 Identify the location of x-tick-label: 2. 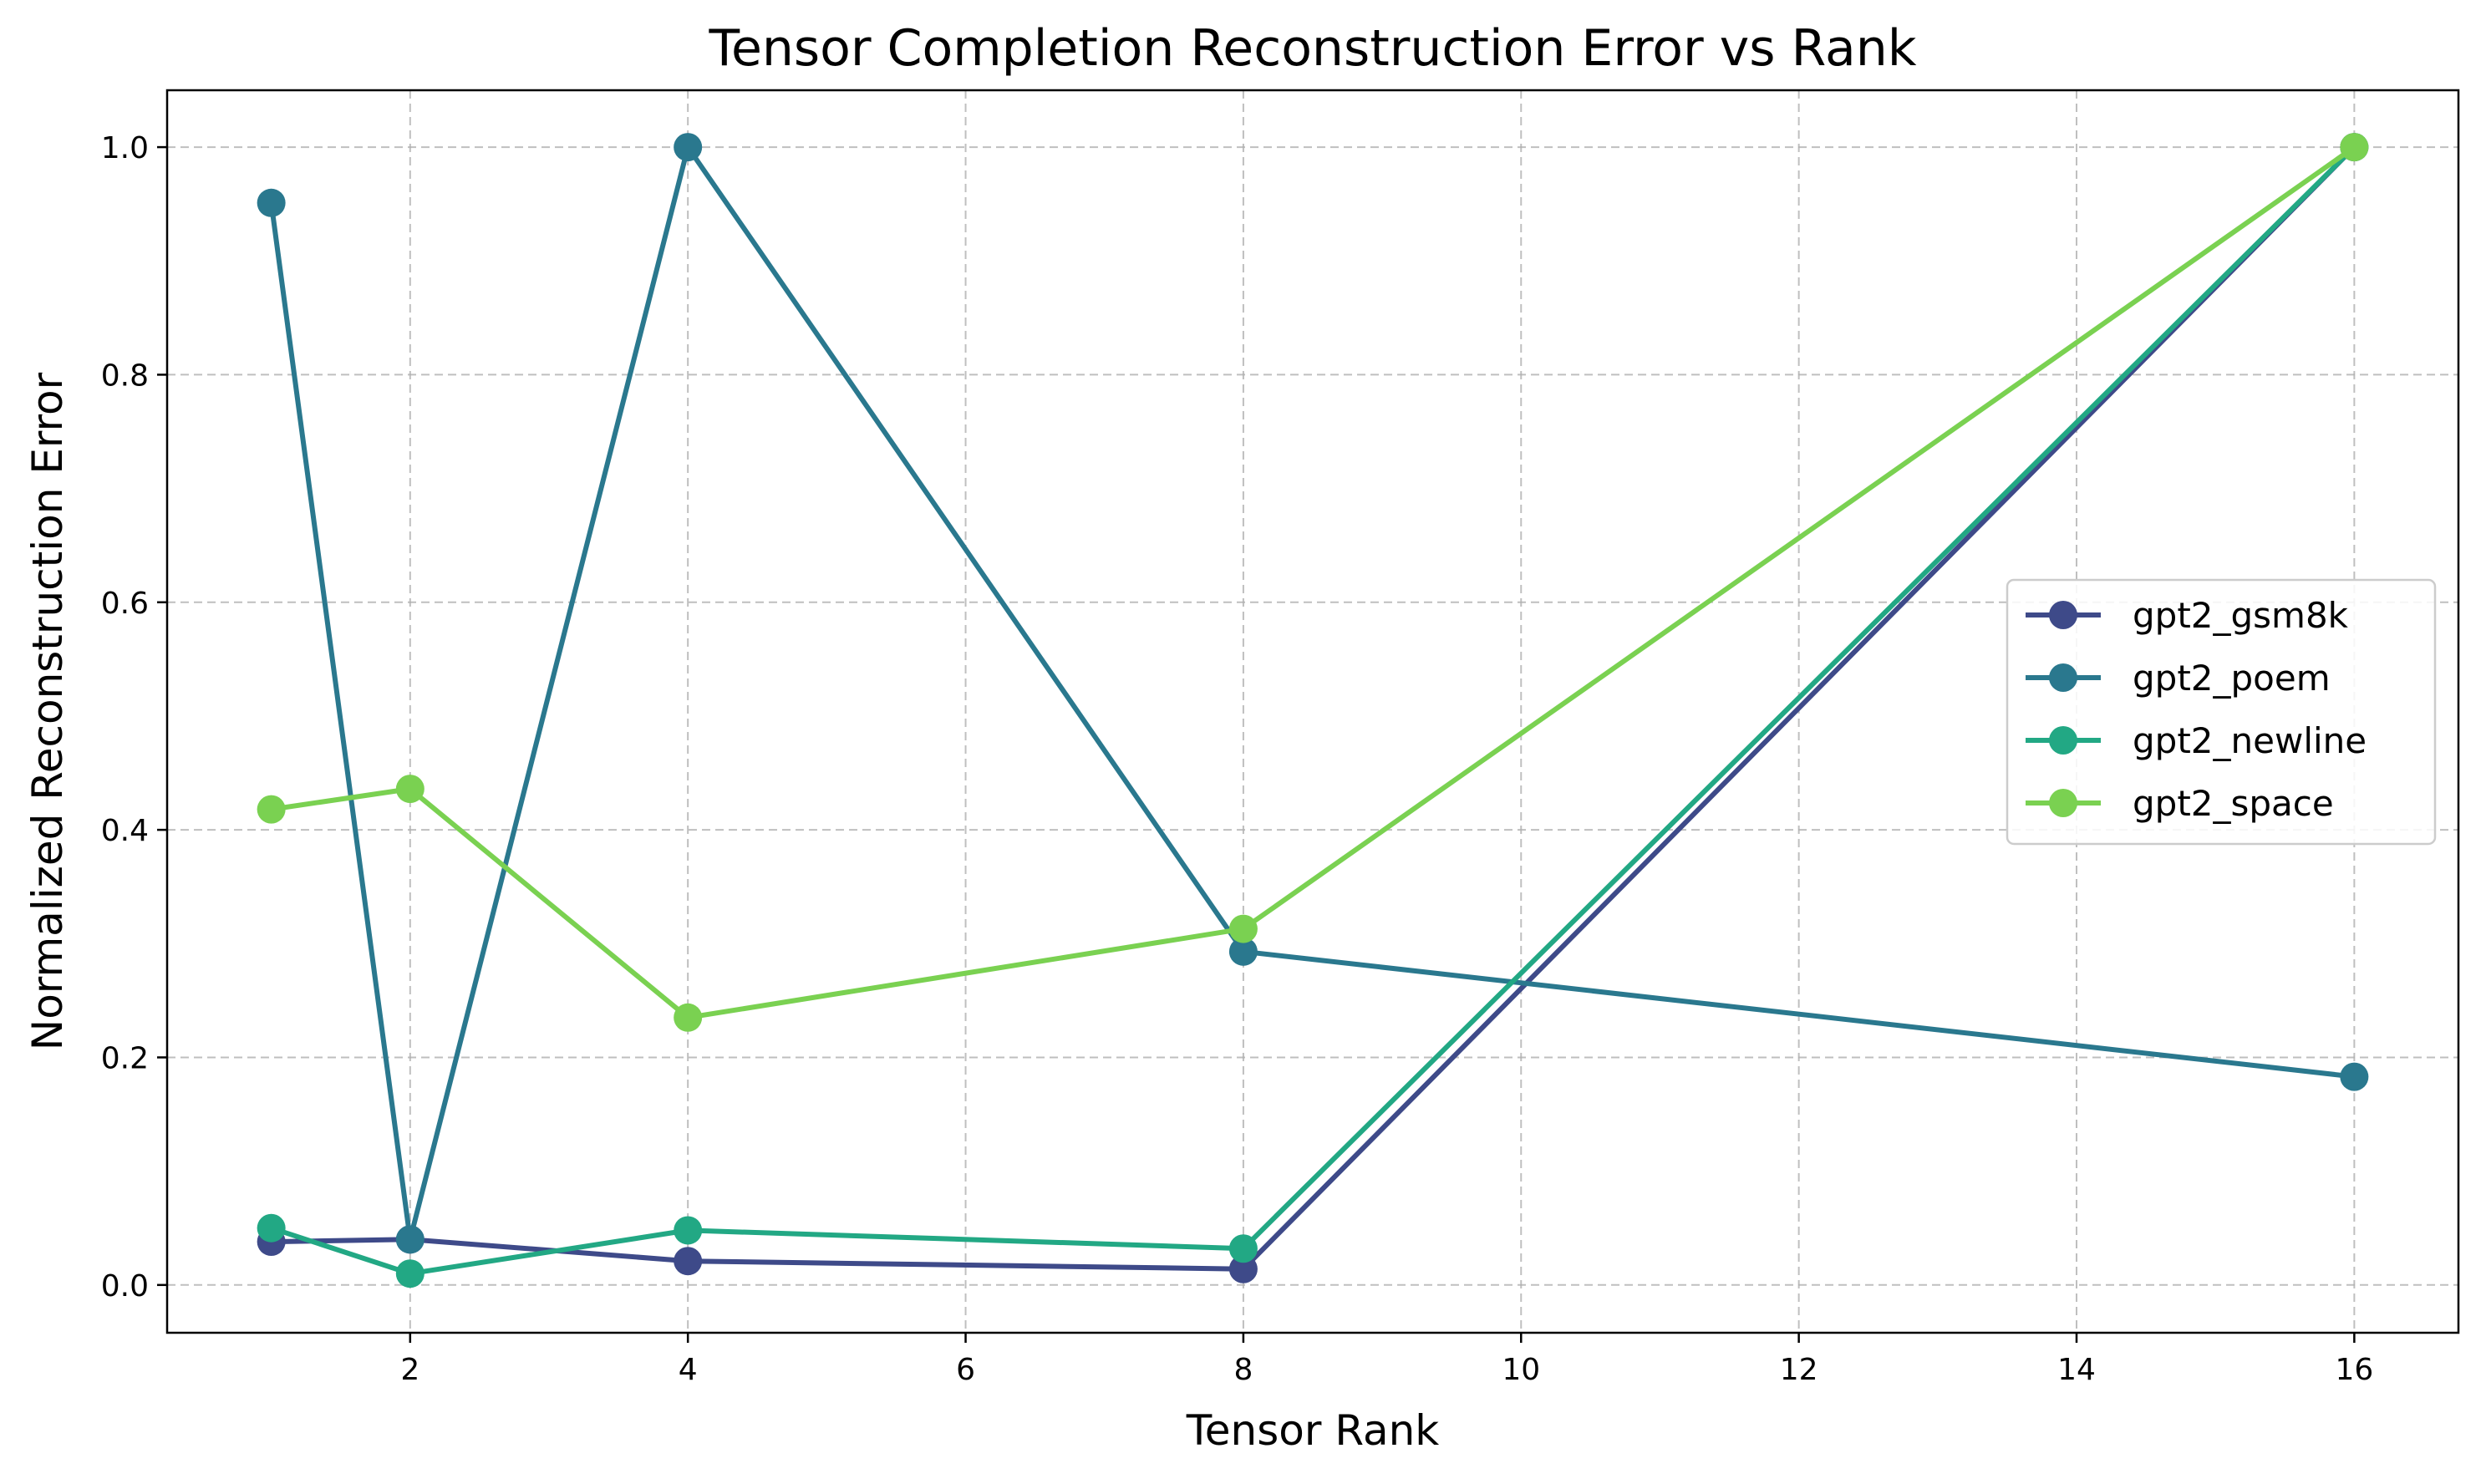
(409, 1370).